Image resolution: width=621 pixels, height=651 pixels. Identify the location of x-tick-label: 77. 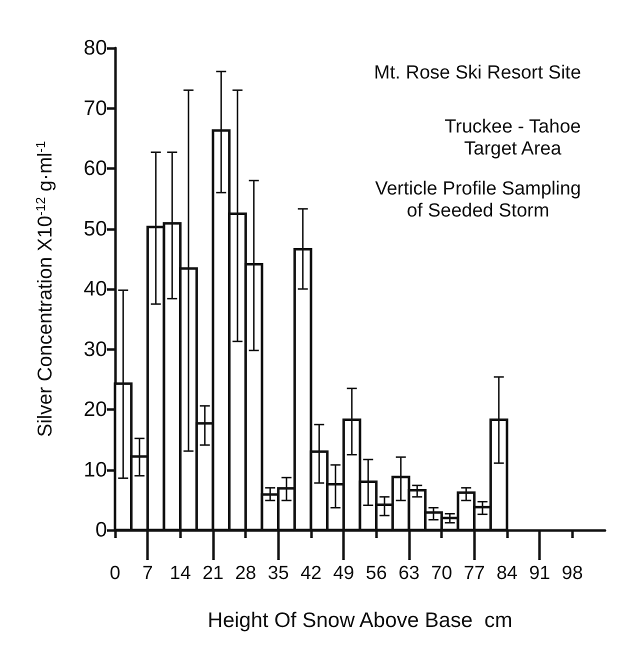
(474, 573).